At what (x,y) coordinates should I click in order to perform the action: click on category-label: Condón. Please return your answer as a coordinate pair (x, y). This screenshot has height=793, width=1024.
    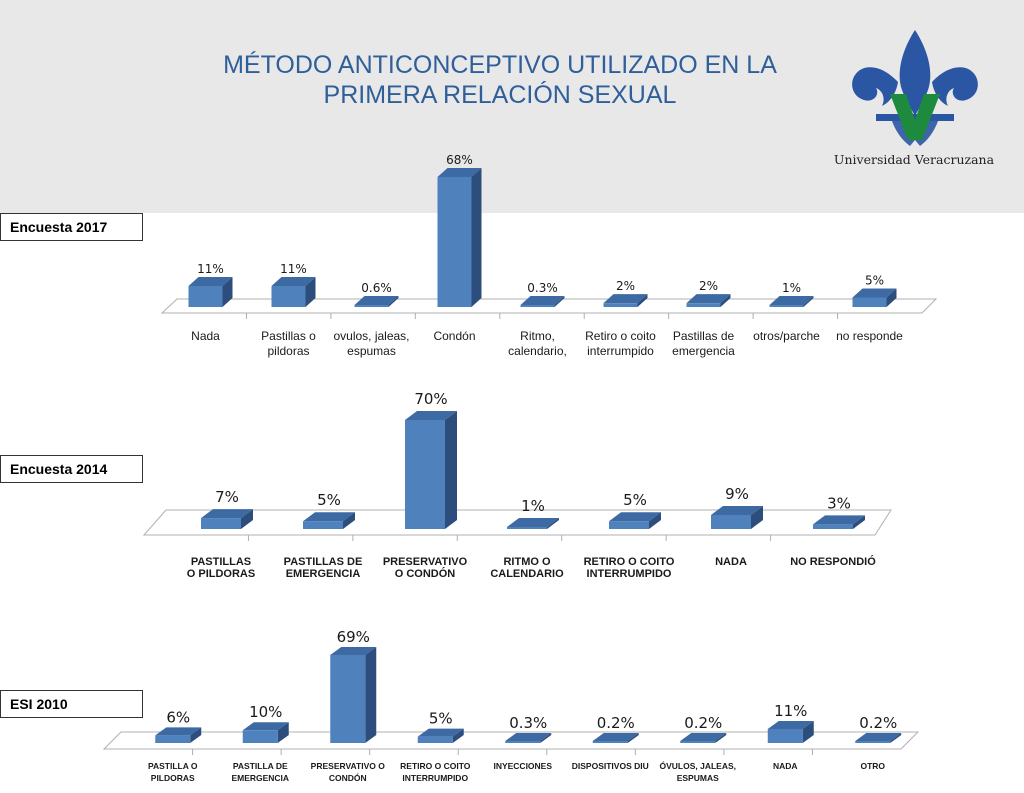
    Looking at the image, I should click on (454, 336).